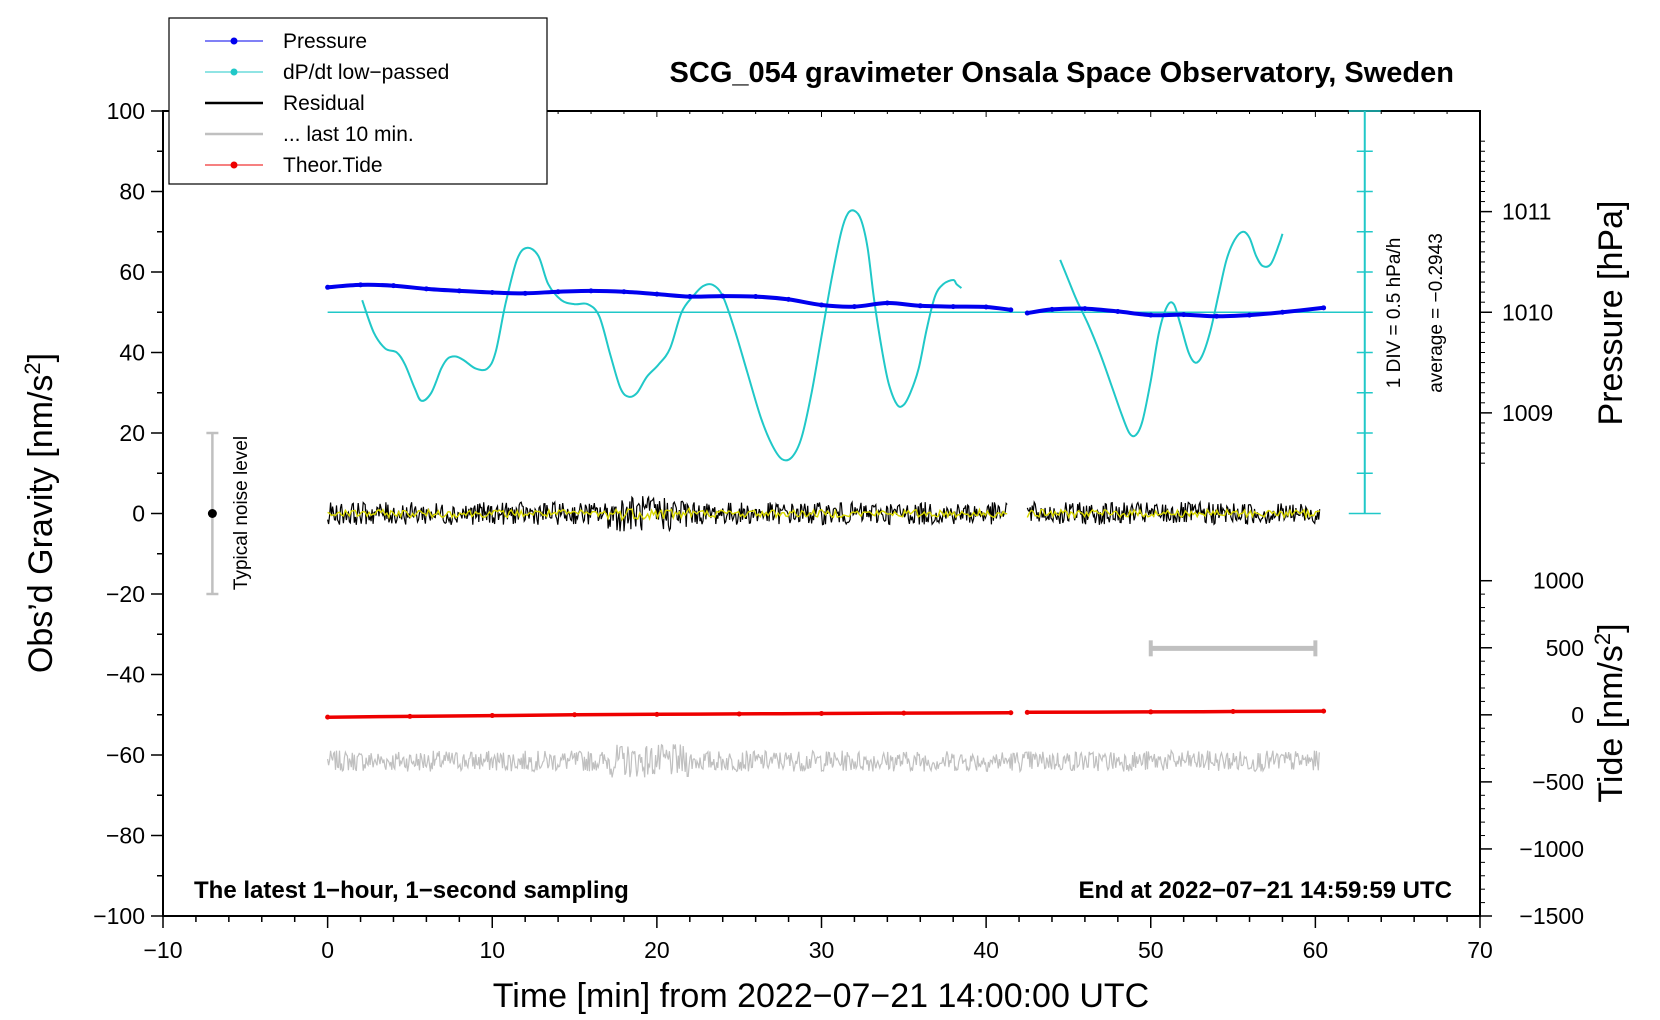 The width and height of the screenshot is (1660, 1020). I want to click on y-tick-label: −100, so click(119, 916).